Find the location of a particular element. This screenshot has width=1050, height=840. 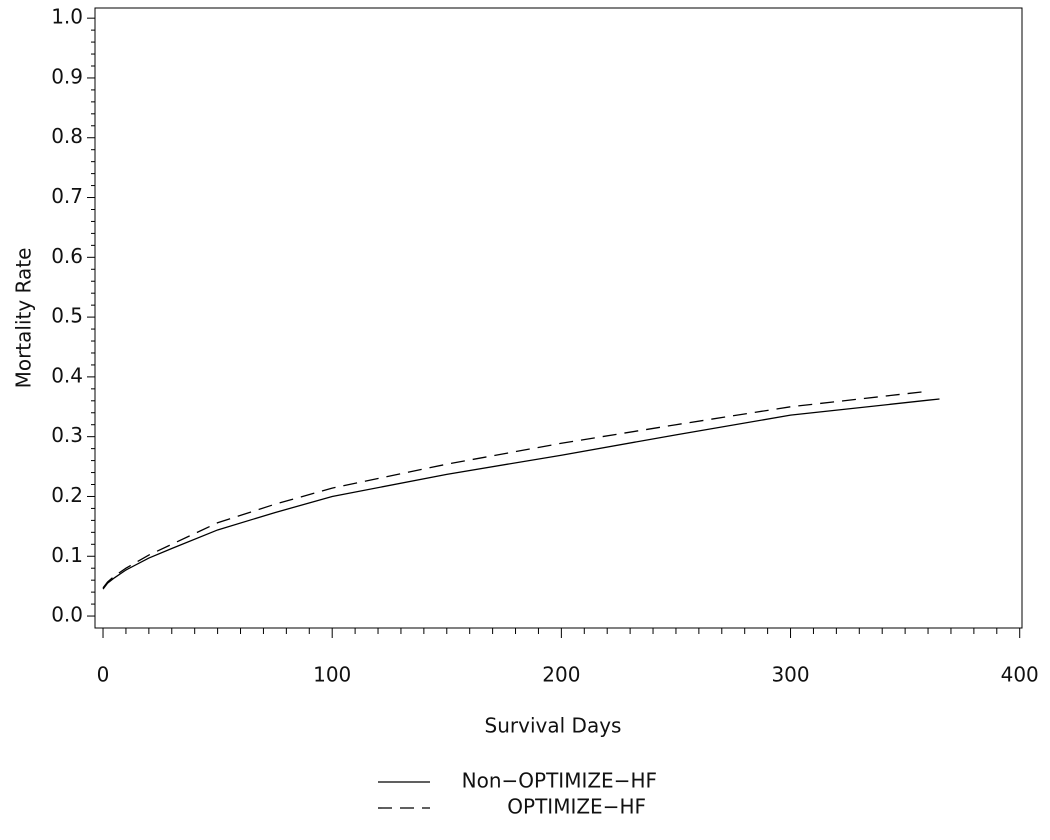

x-tick-label: 300 is located at coordinates (790, 675).